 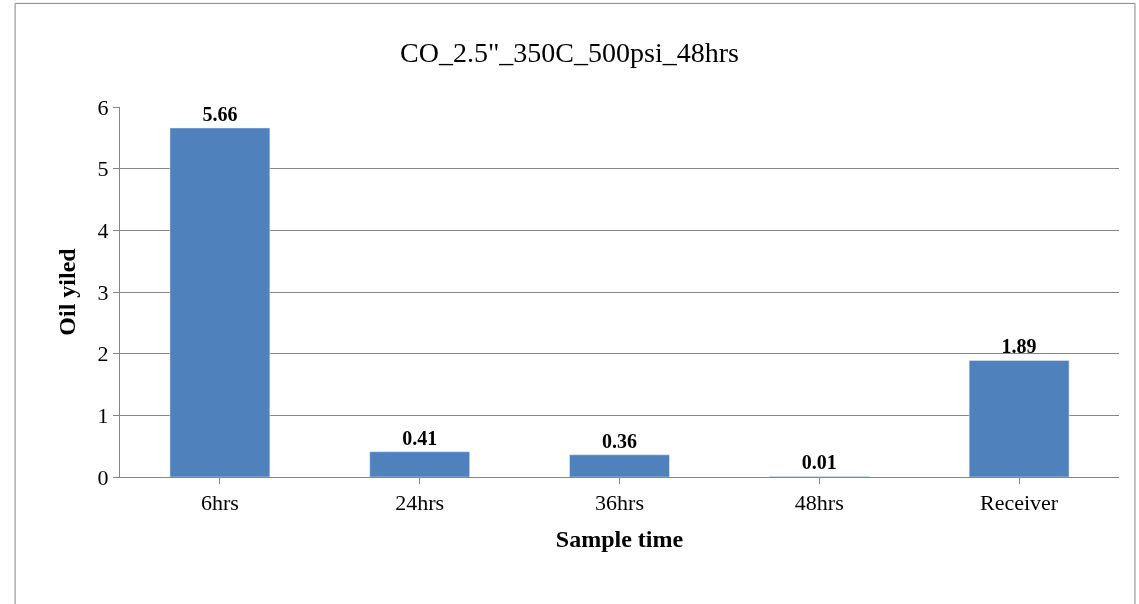 I want to click on y-axis-title: Oil yiled, so click(x=66, y=291).